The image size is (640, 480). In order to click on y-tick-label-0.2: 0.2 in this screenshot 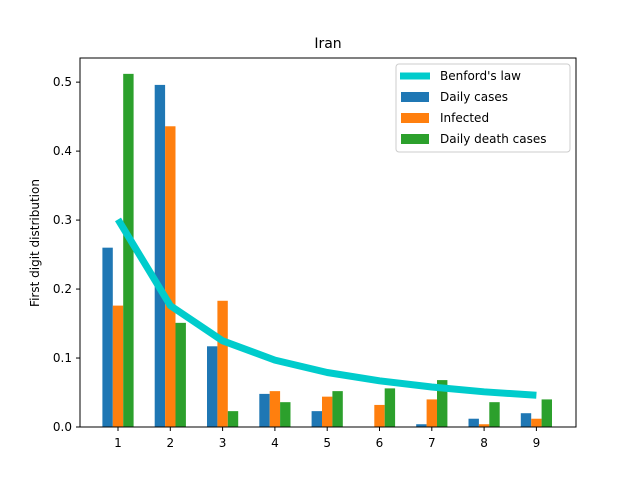, I will do `click(62, 289)`.